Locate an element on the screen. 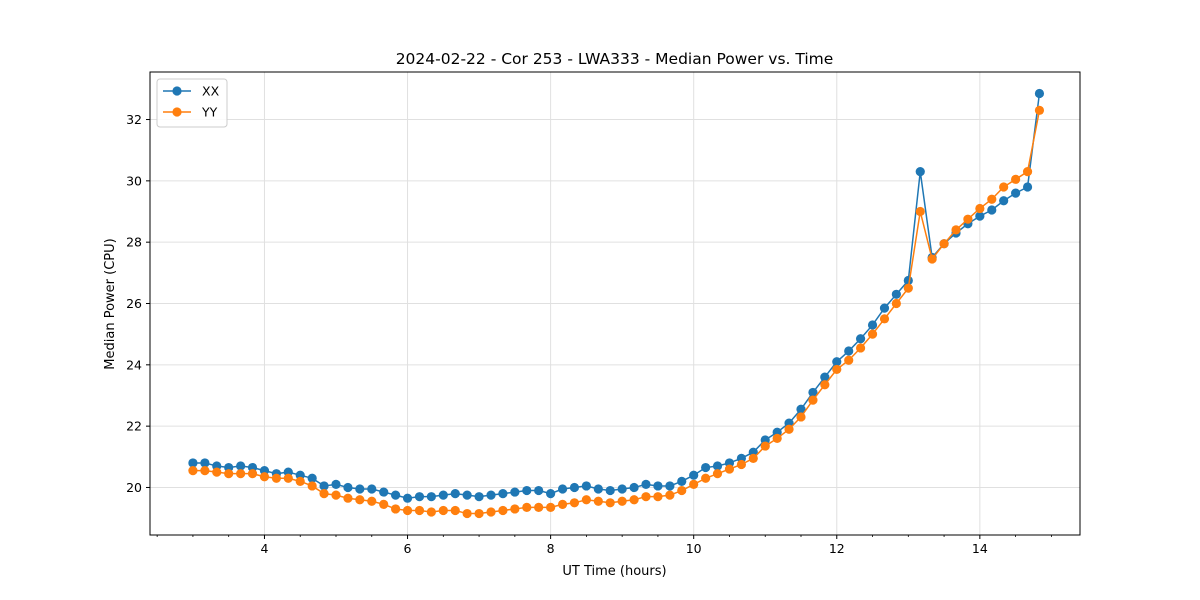 This screenshot has width=1200, height=600. x-tick-label: 10 is located at coordinates (694, 548).